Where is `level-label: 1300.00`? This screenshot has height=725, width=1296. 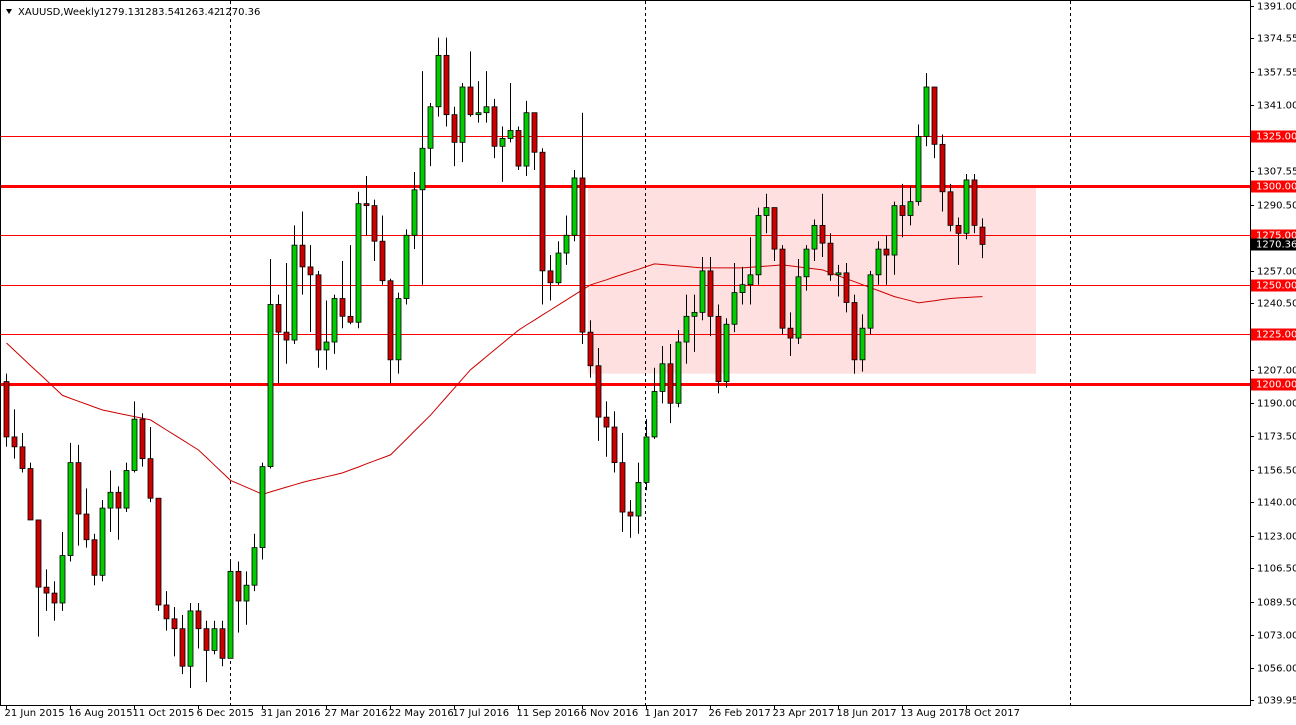
level-label: 1300.00 is located at coordinates (1276, 187).